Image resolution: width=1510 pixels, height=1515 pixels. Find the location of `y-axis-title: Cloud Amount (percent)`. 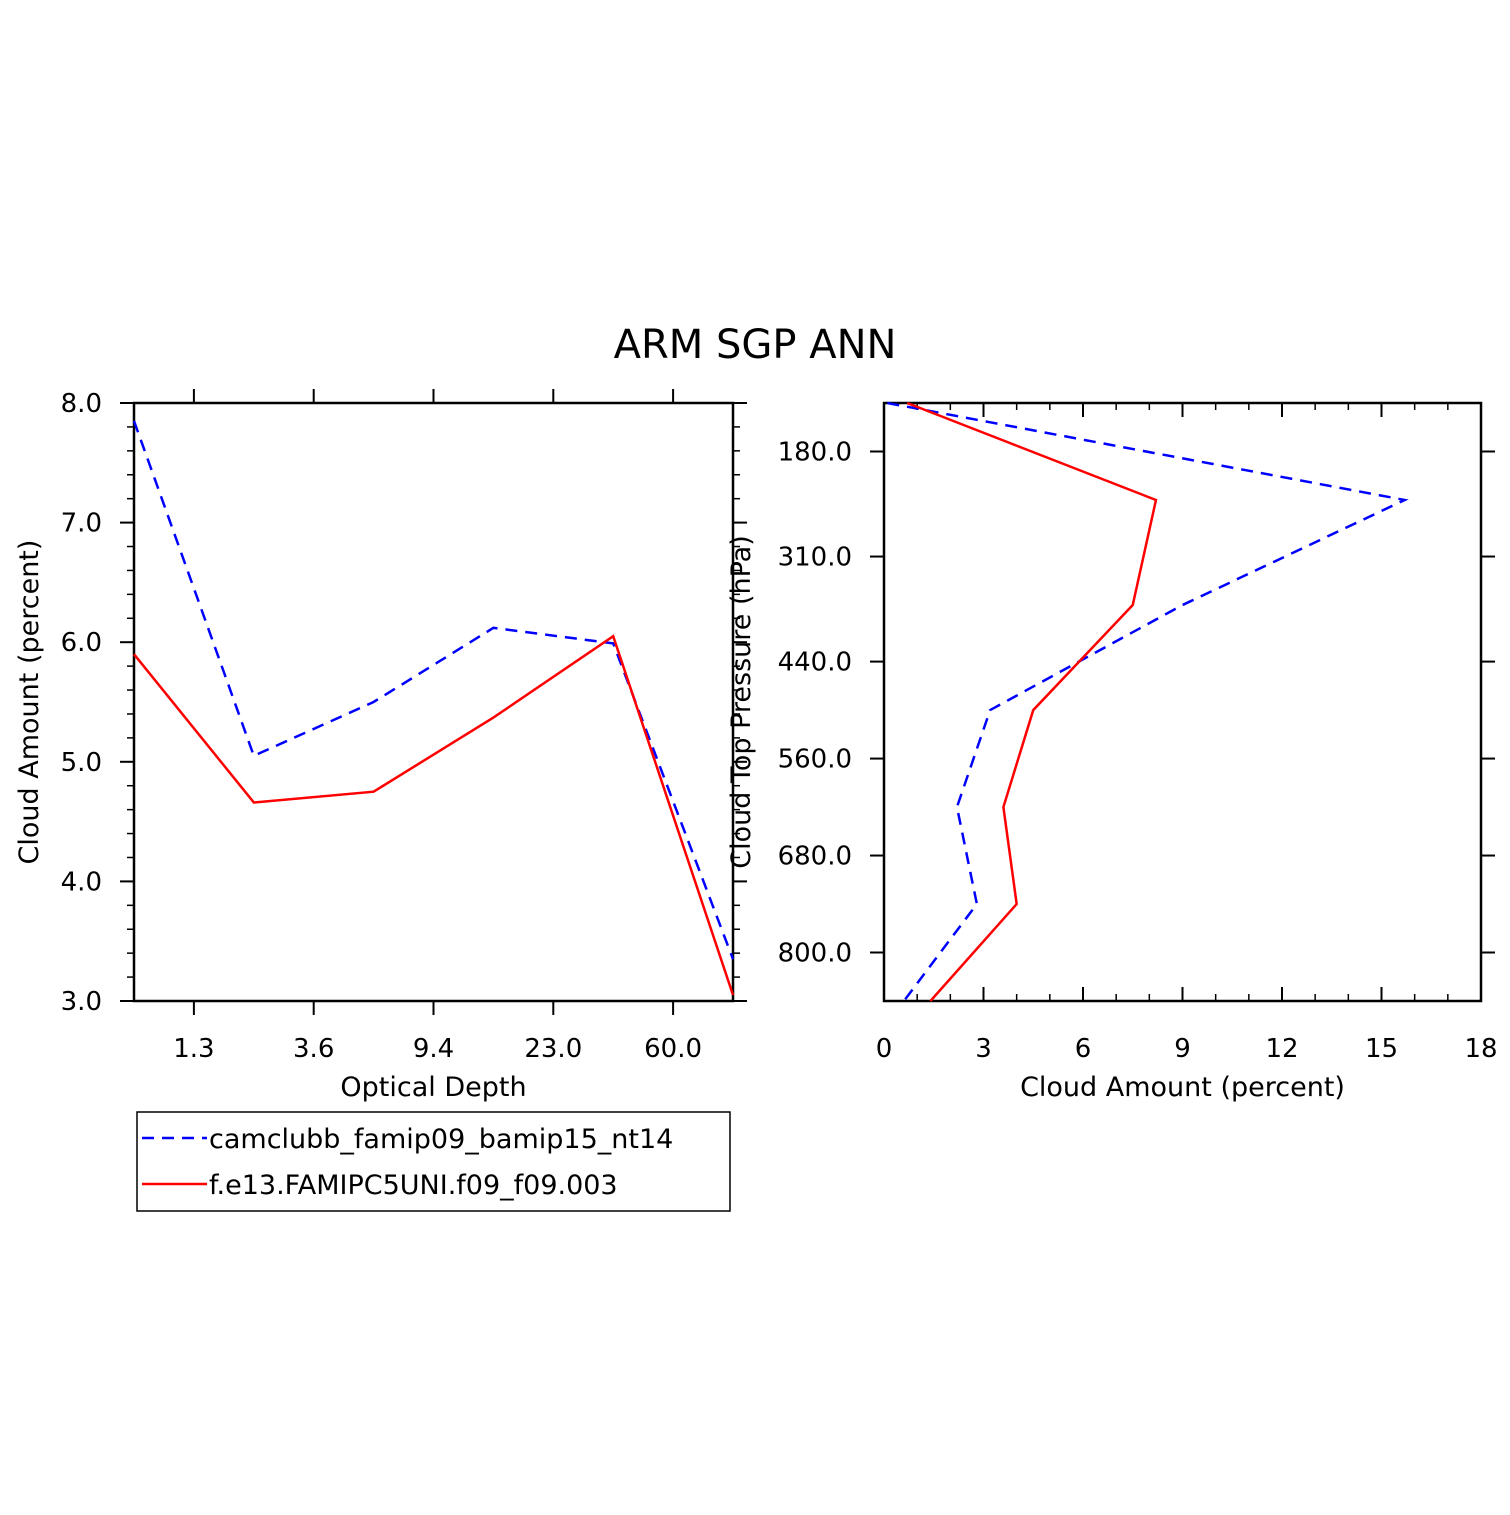

y-axis-title: Cloud Amount (percent) is located at coordinates (29, 702).